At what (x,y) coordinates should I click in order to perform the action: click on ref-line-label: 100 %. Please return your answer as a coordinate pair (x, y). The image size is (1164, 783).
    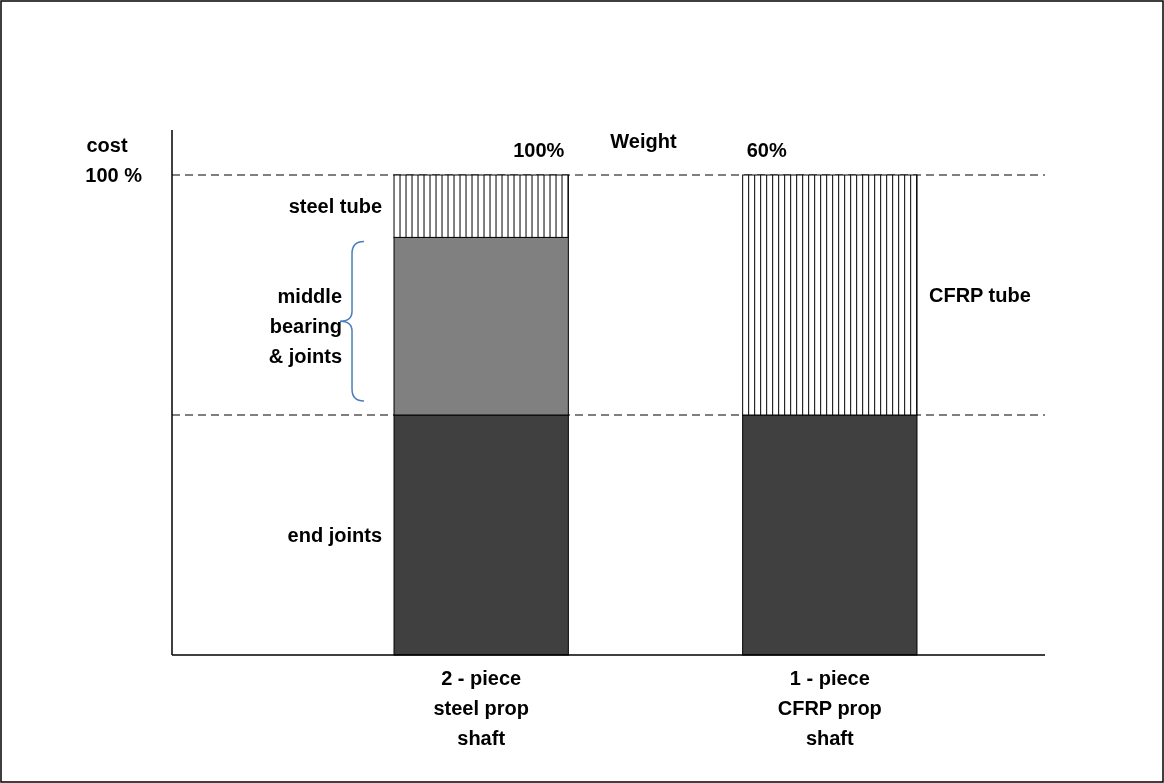
    Looking at the image, I should click on (114, 175).